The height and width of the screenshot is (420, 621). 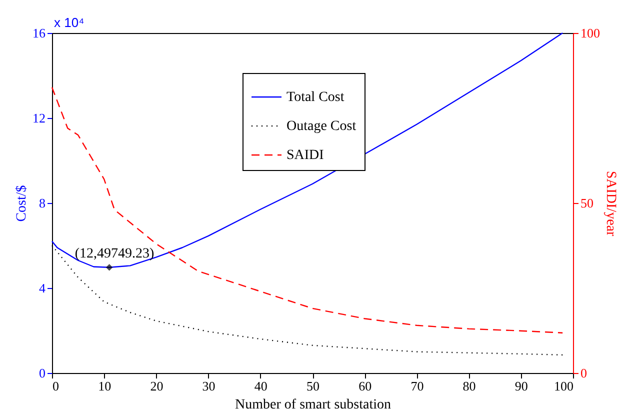 I want to click on x-axis-title: Number of smart substation, so click(x=313, y=405).